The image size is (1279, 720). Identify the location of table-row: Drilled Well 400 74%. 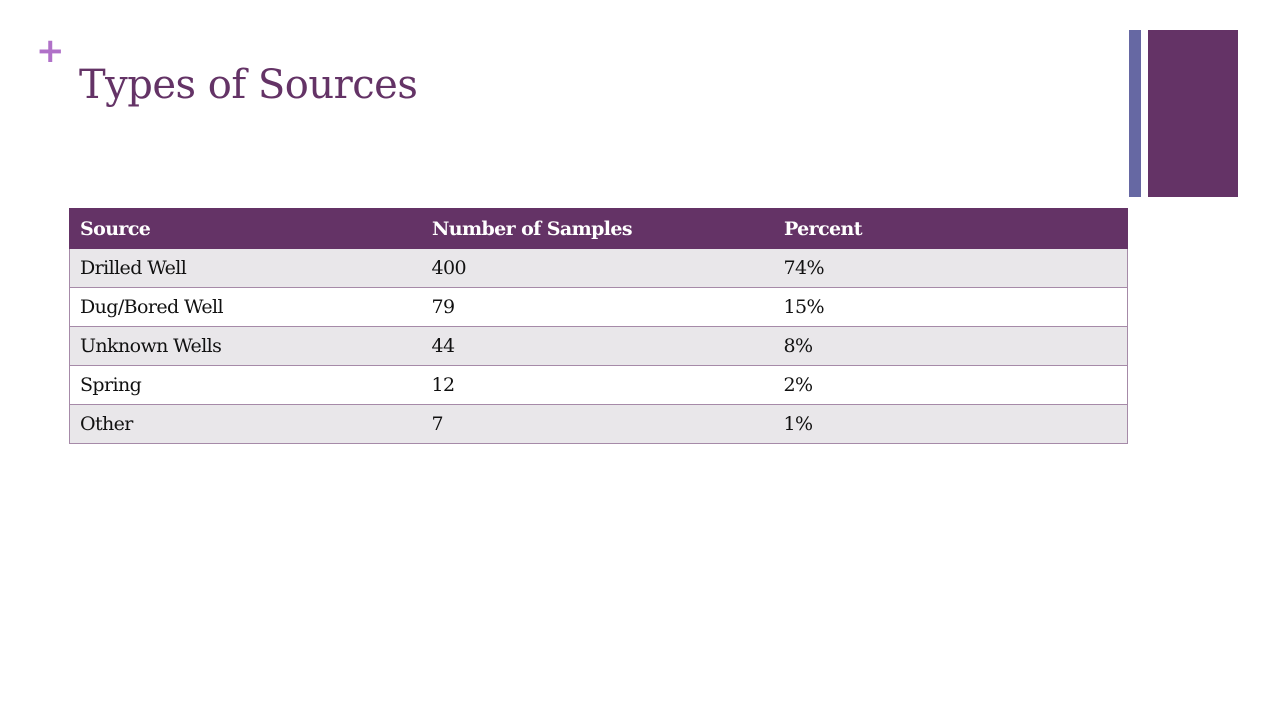
(598, 268).